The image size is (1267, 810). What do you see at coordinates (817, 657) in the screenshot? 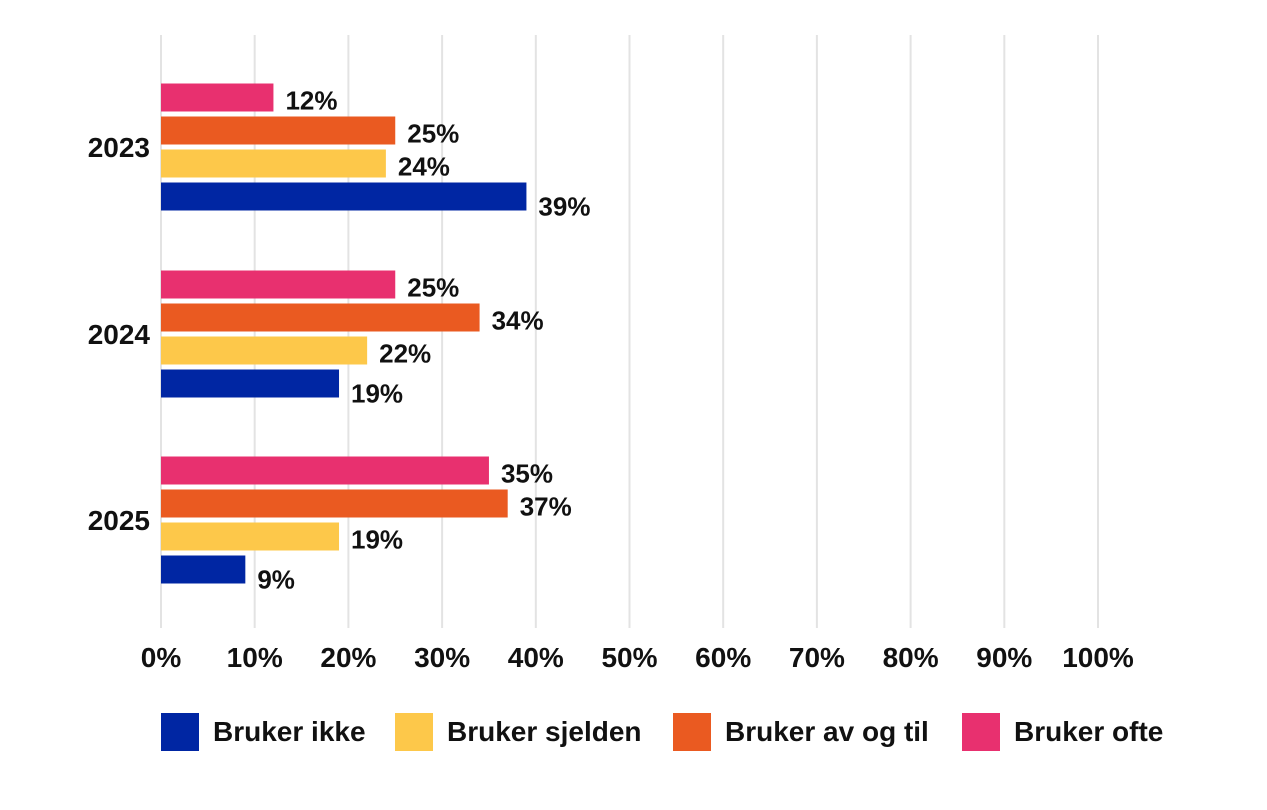
I see `x-tick-label: 70%` at bounding box center [817, 657].